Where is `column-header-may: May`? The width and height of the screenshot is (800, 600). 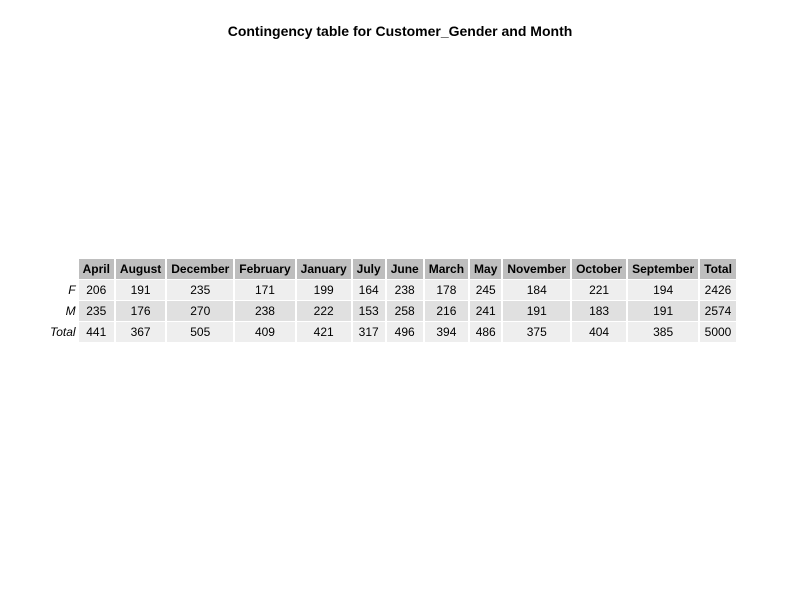
column-header-may: May is located at coordinates (486, 269).